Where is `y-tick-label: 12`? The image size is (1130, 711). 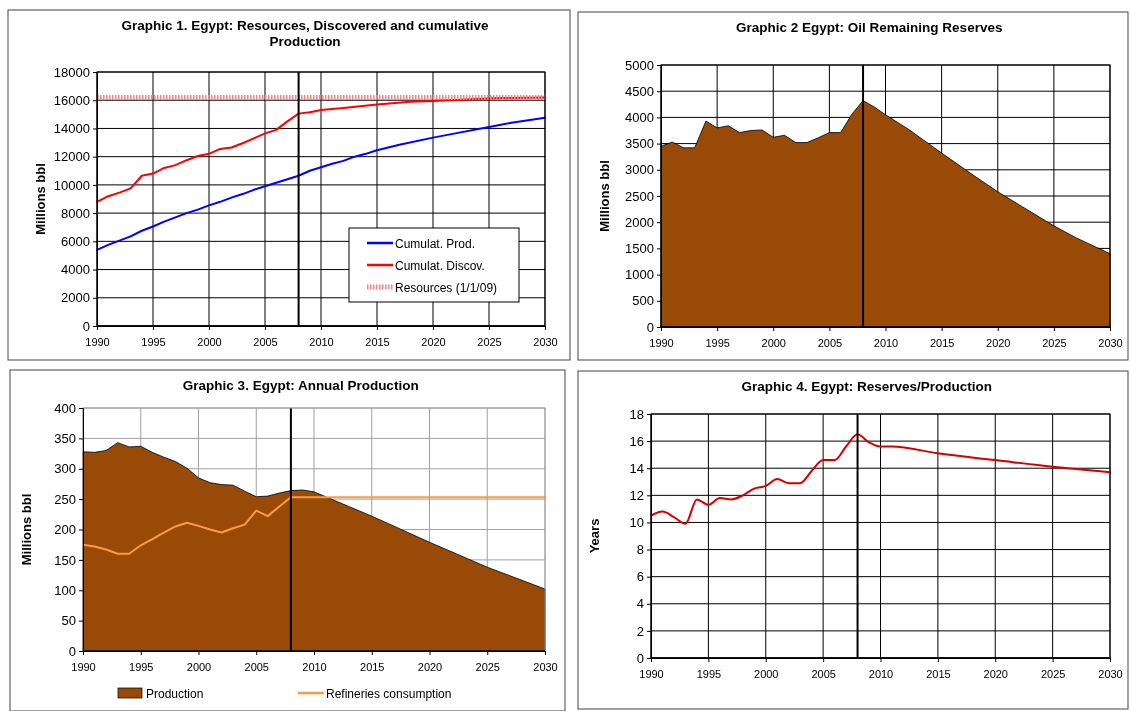 y-tick-label: 12 is located at coordinates (636, 495).